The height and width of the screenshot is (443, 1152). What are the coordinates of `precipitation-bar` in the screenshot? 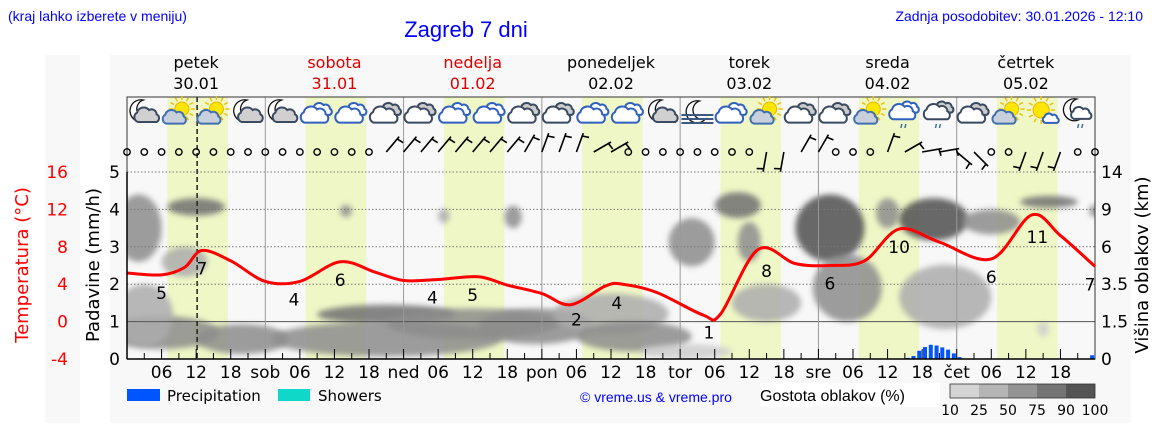 It's located at (925, 353).